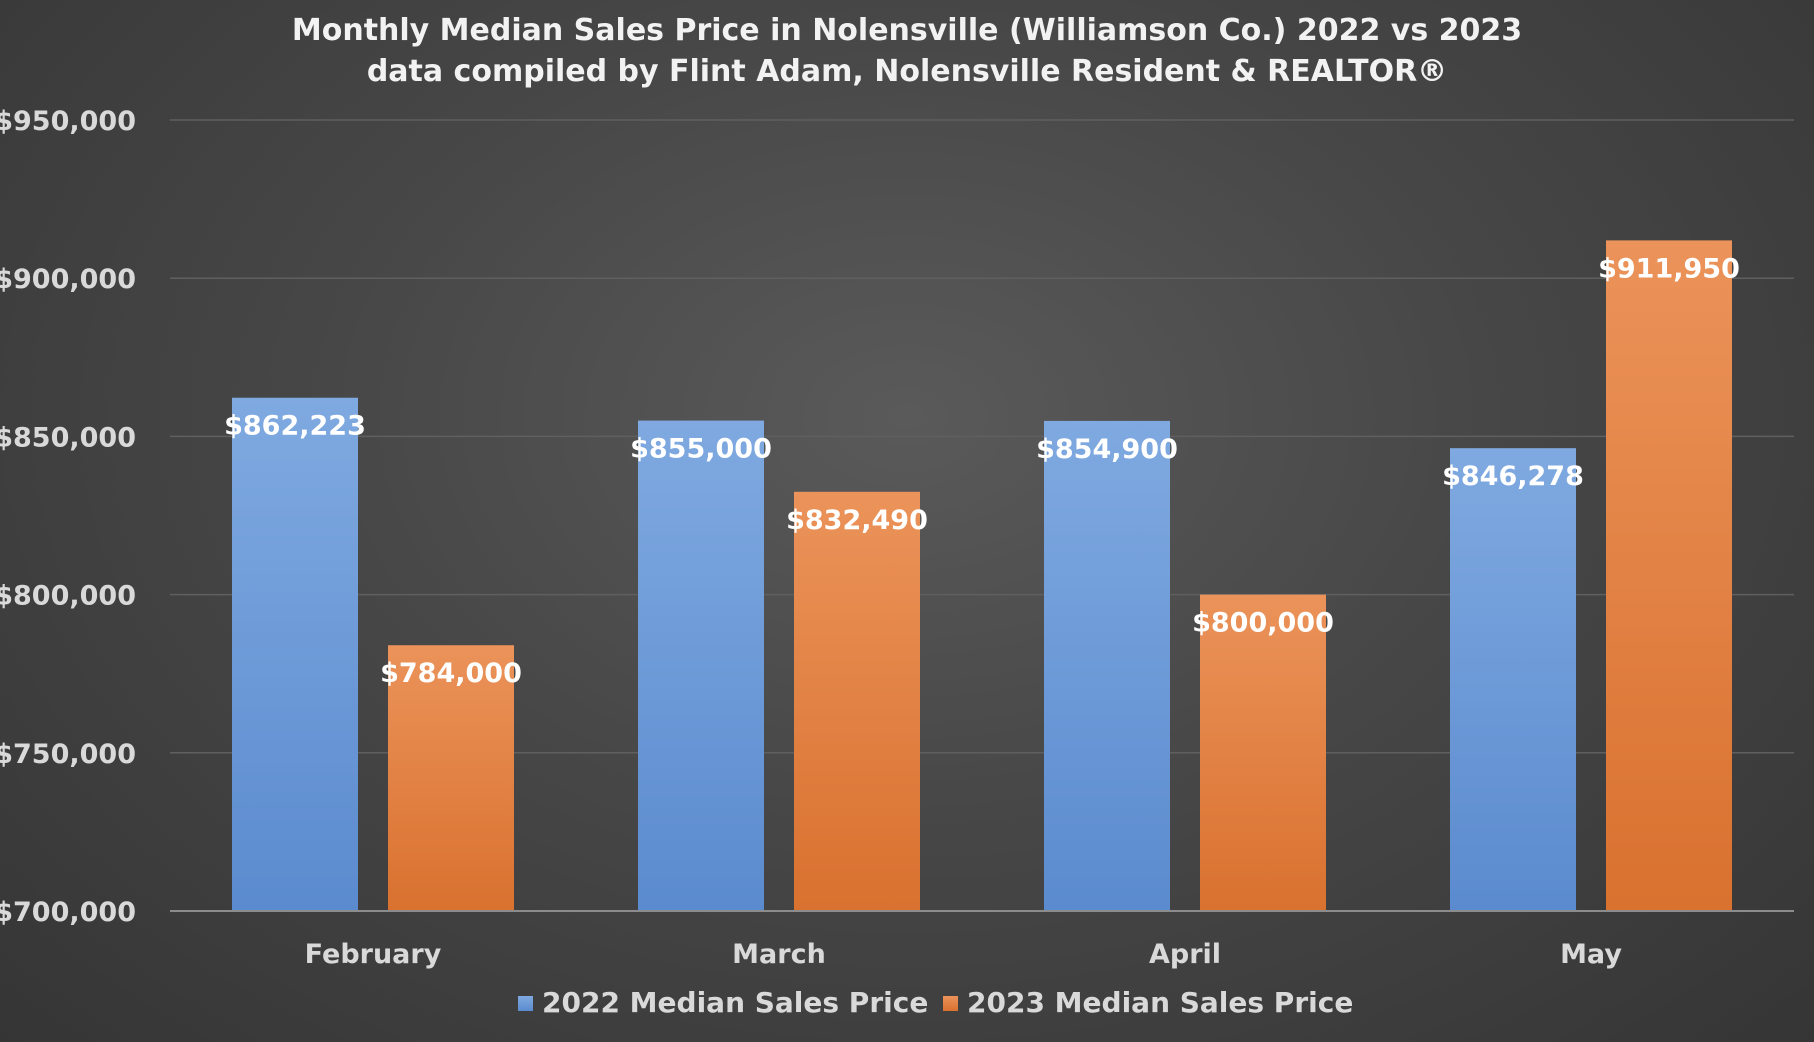 The width and height of the screenshot is (1814, 1042). I want to click on y-tick-label: $750,000, so click(68, 754).